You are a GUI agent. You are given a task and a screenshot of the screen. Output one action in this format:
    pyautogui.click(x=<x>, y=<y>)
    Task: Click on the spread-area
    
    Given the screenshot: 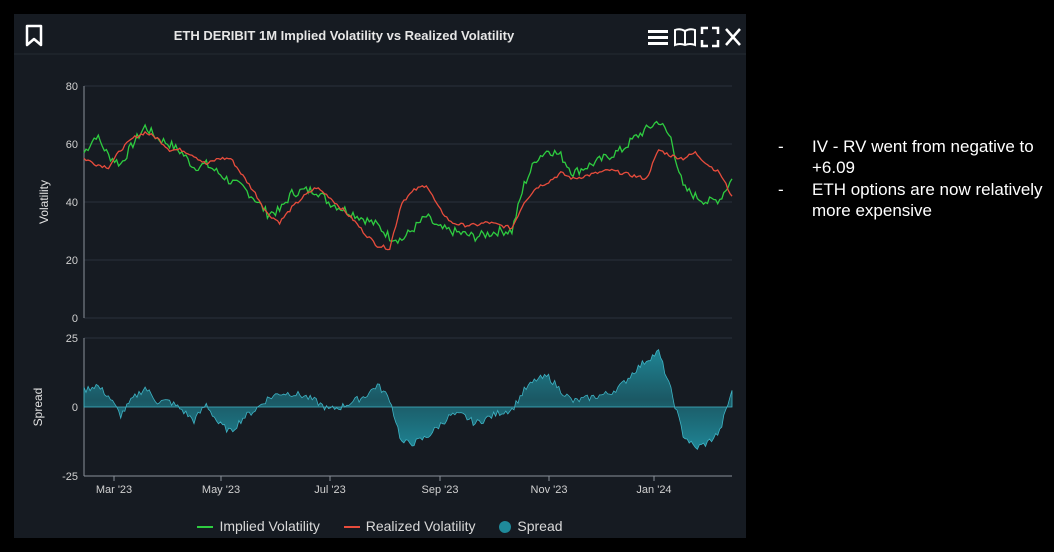 What is the action you would take?
    pyautogui.click(x=408, y=399)
    